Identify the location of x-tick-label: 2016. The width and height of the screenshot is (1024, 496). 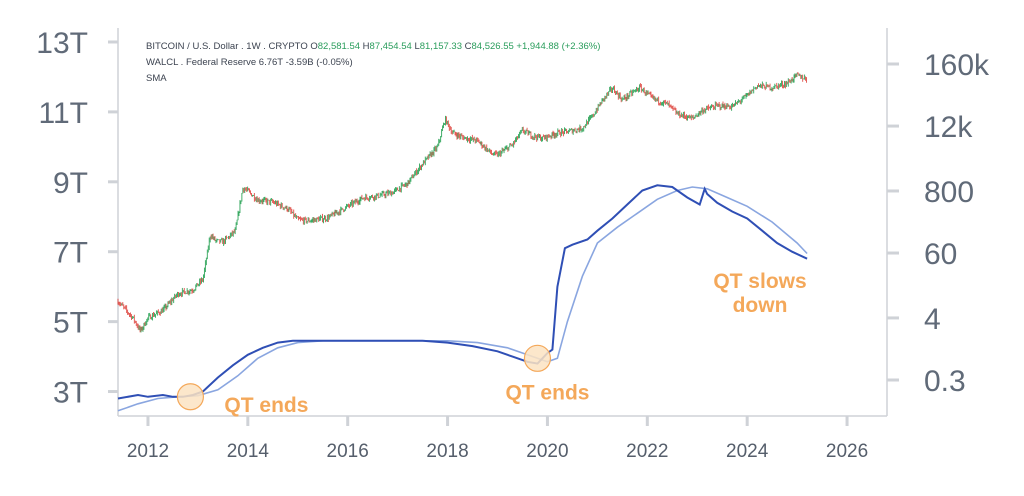
(348, 451).